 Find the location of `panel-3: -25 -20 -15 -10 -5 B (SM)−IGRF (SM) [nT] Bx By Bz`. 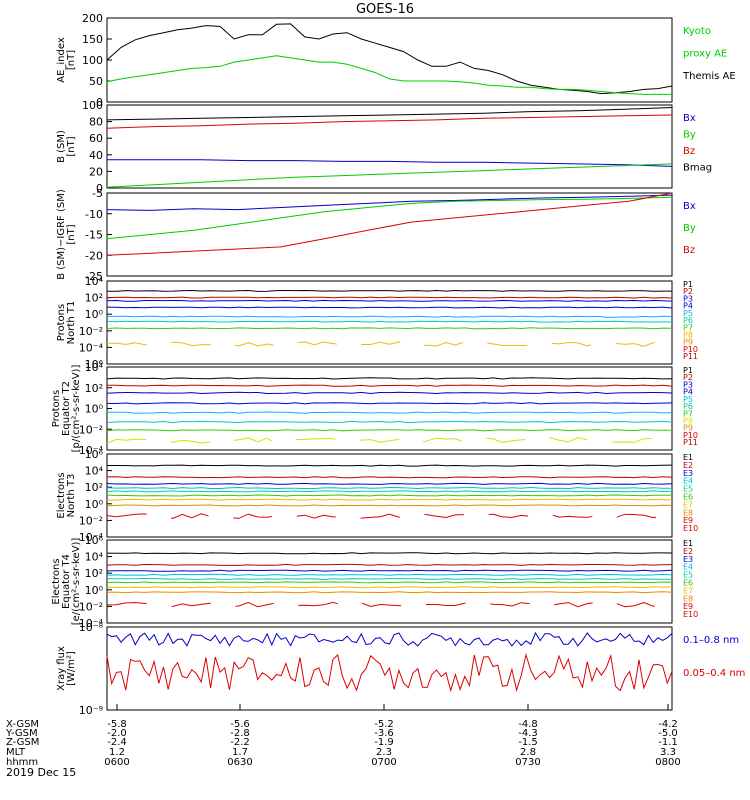

panel-3: -25 -20 -15 -10 -5 B (SM)−IGRF (SM) [nT] Bx By Bz is located at coordinates (376, 235).